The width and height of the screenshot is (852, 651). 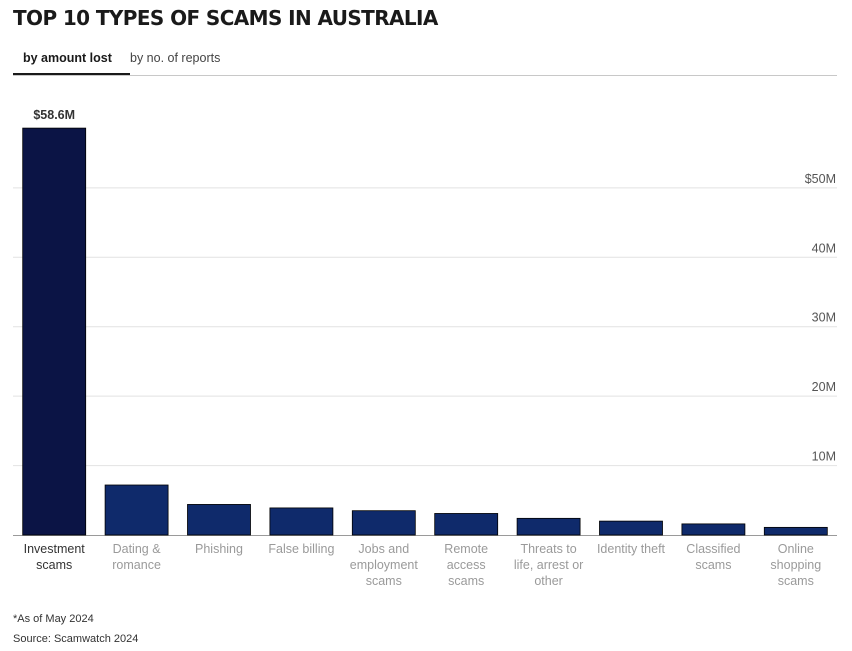 I want to click on x-category-label: False billing, so click(x=301, y=549).